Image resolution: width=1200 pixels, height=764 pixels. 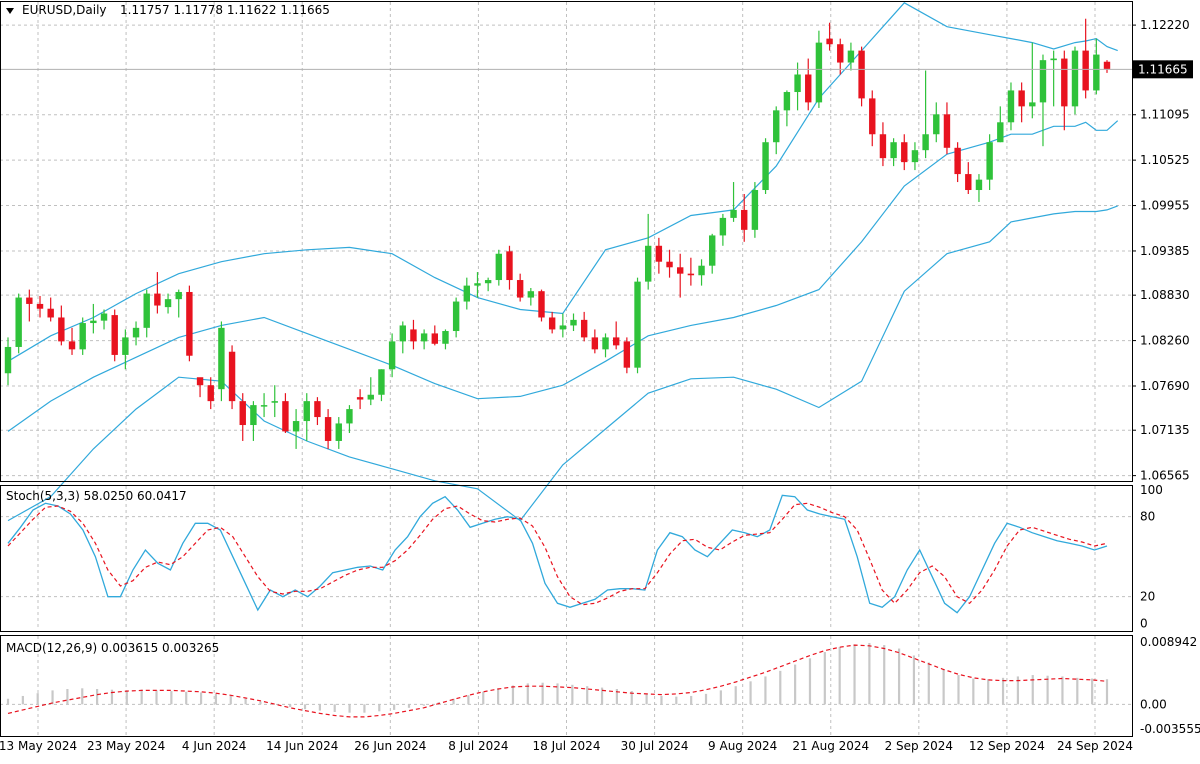 I want to click on stoch-tick-label: 0, so click(x=1144, y=623).